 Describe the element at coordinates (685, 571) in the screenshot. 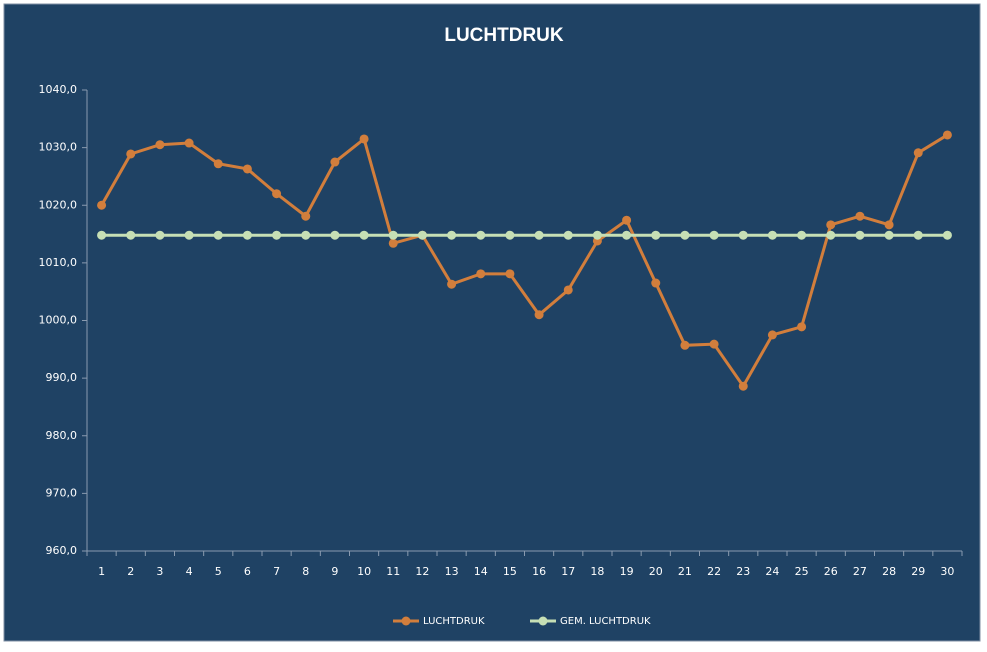

I see `x-tick-label: 21` at that location.